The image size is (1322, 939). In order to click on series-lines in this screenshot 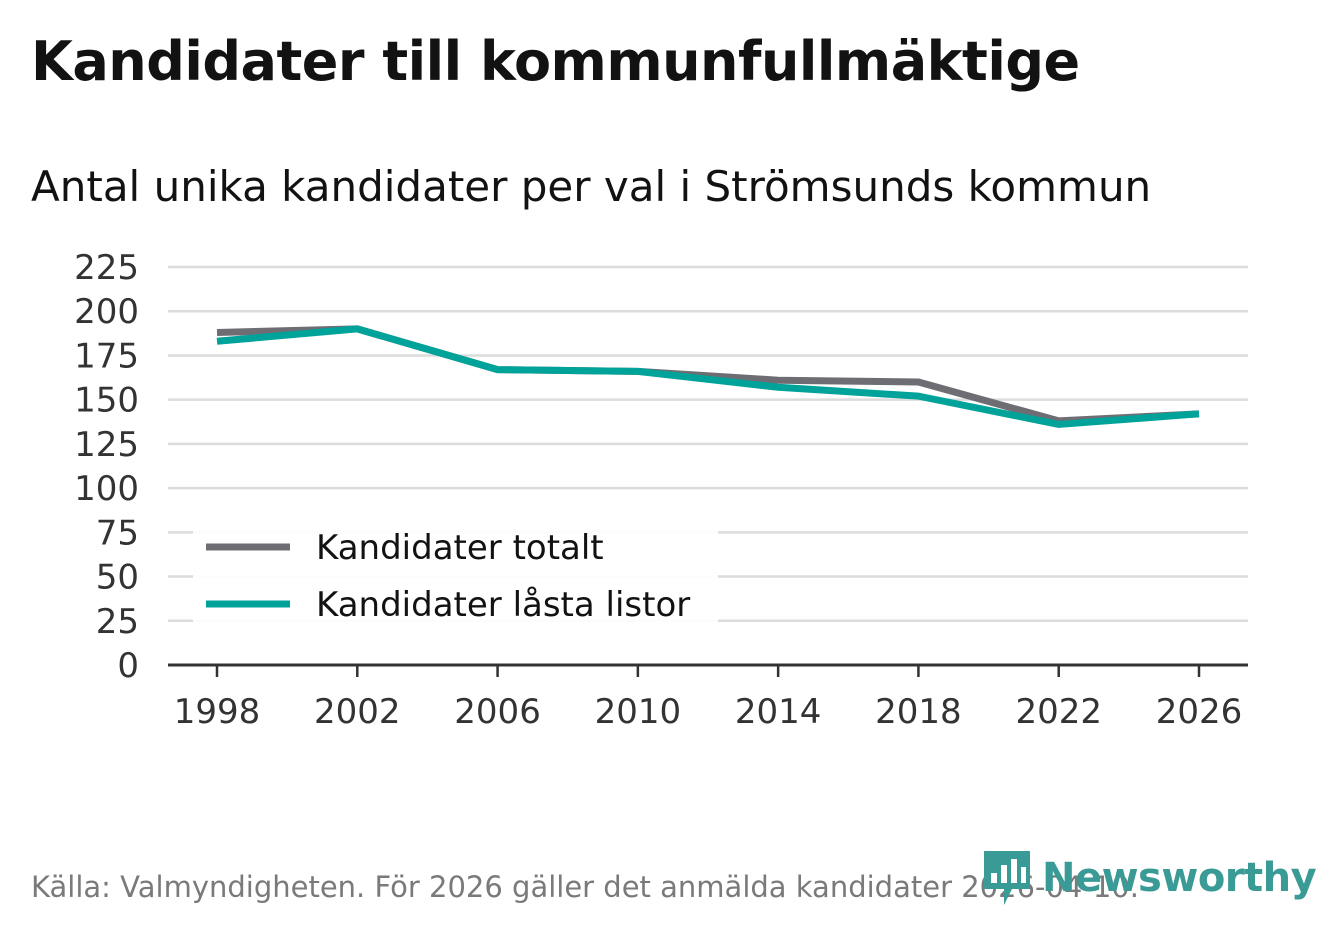, I will do `click(708, 376)`.